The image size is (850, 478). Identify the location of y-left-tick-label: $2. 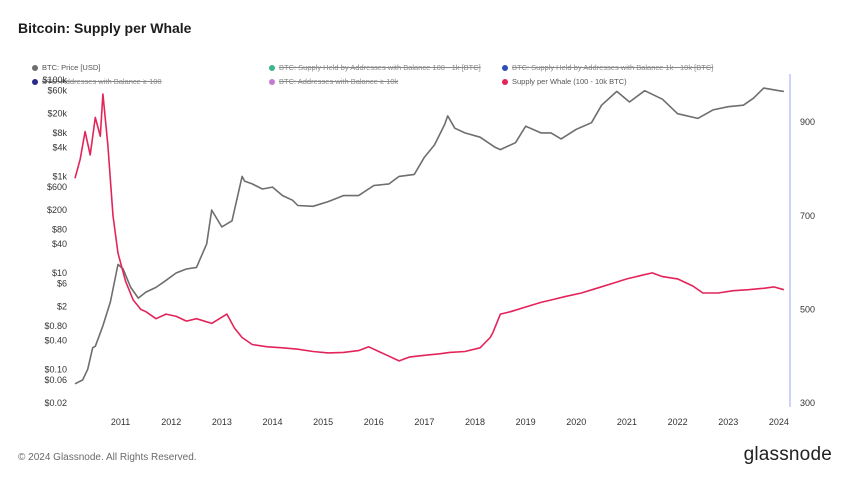
(62, 307).